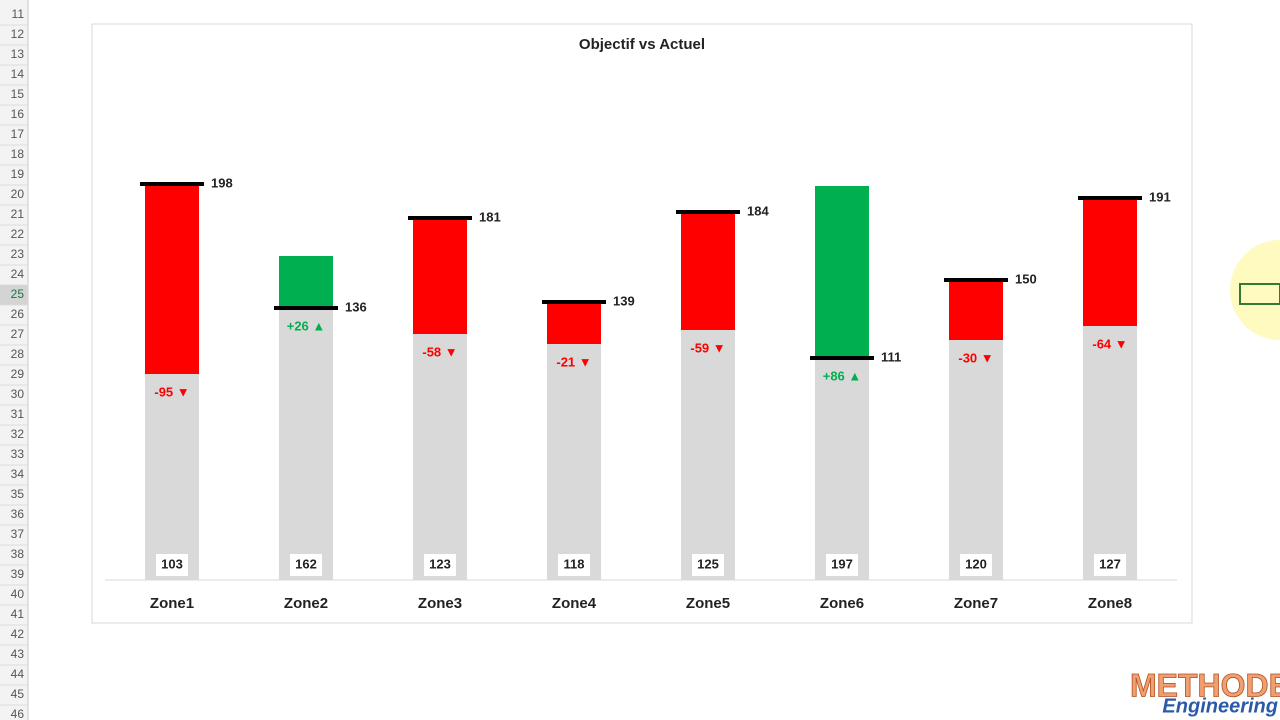 The height and width of the screenshot is (720, 1280). Describe the element at coordinates (707, 347) in the screenshot. I see `variance-label: -59 ▼` at that location.